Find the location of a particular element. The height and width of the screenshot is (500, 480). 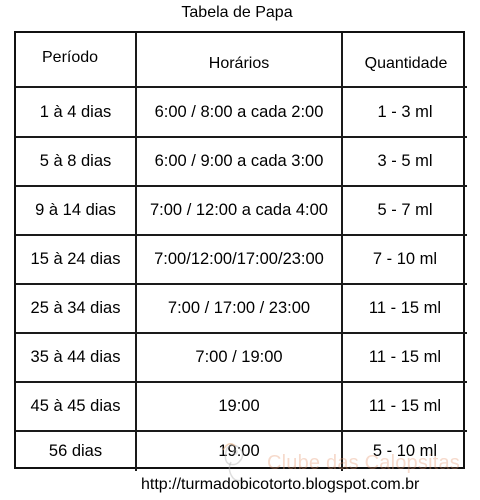

period-cell: 45 à 45 dias is located at coordinates (76, 407).